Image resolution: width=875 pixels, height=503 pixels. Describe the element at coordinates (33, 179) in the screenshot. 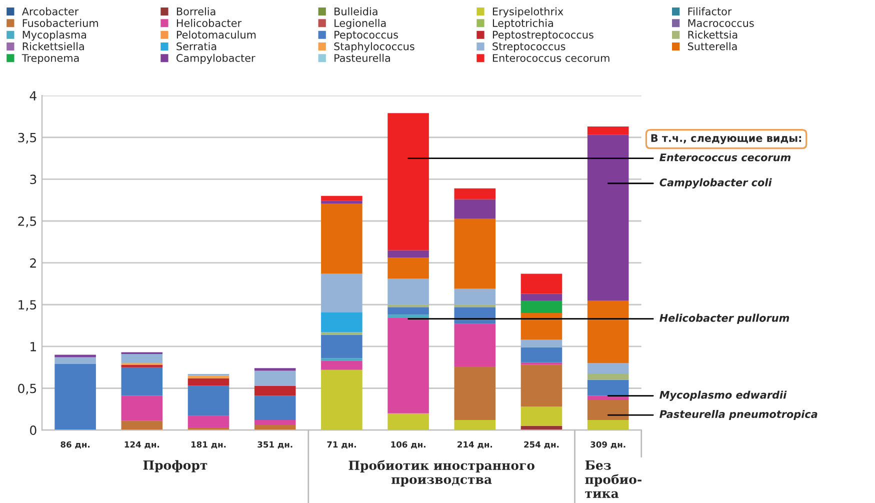

I see `y-tick-label: 3` at that location.